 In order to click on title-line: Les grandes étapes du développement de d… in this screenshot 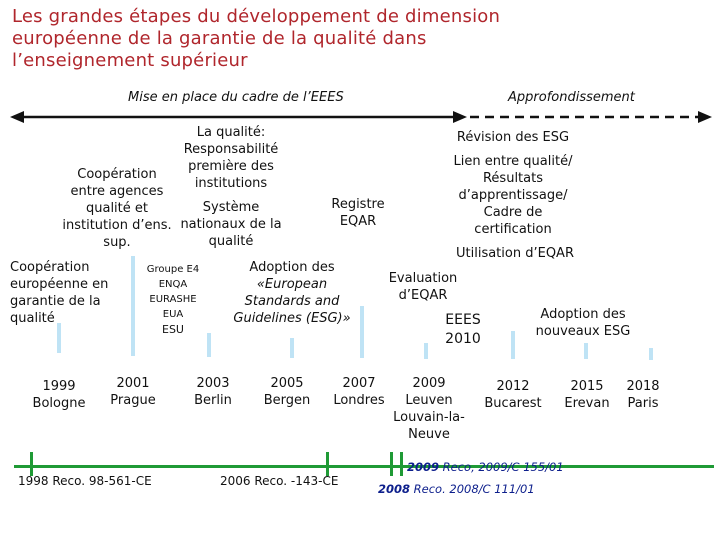, I will do `click(256, 16)`.